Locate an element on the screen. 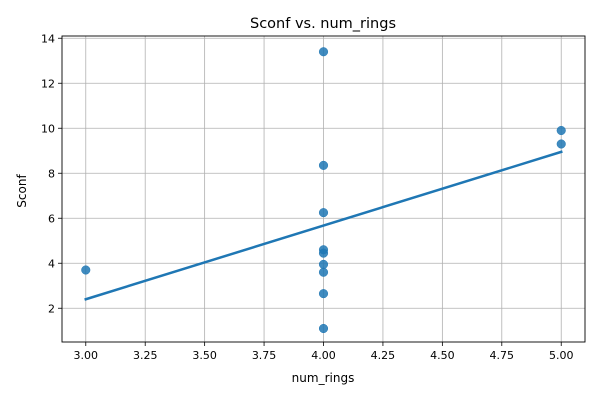  x-tick-label: 3.00 is located at coordinates (86, 355).